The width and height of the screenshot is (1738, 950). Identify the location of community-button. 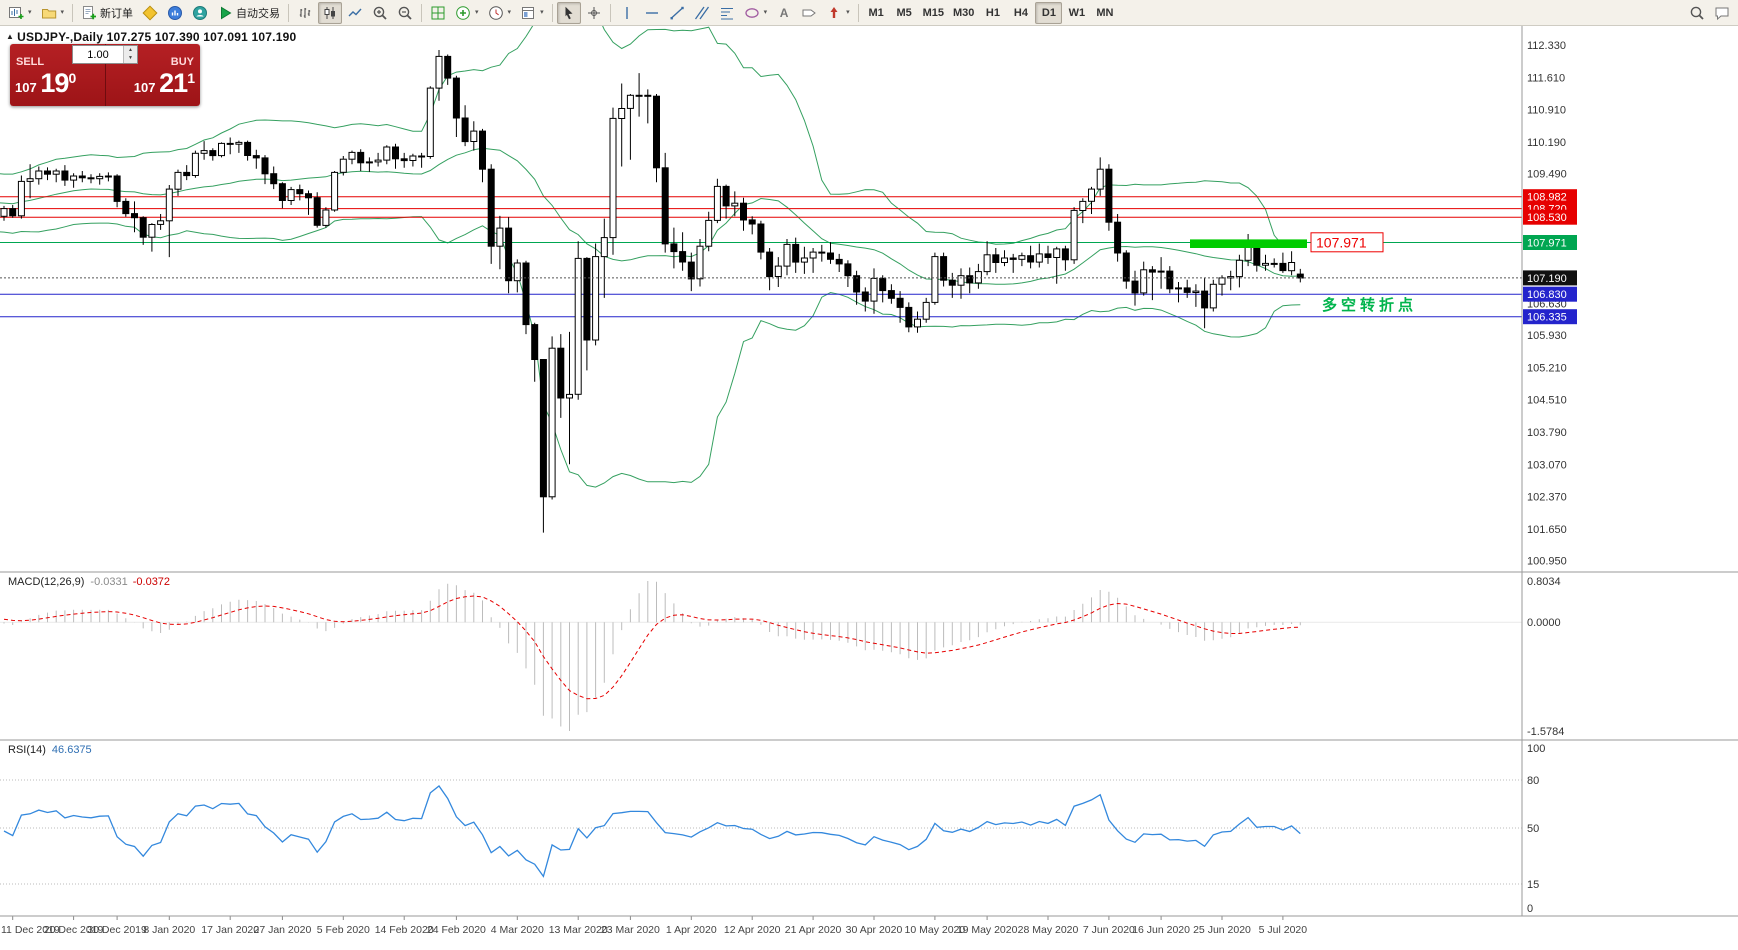
(200, 13).